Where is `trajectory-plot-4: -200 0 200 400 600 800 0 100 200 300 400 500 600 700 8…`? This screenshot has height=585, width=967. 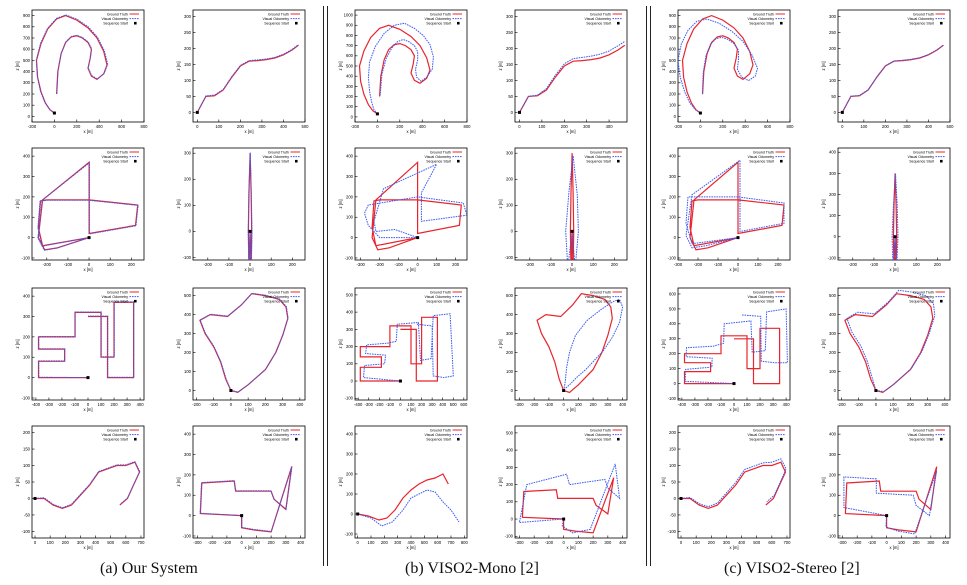 trajectory-plot-4: -200 0 200 400 600 800 0 100 200 300 400 500 600 700 8… is located at coordinates (727, 71).